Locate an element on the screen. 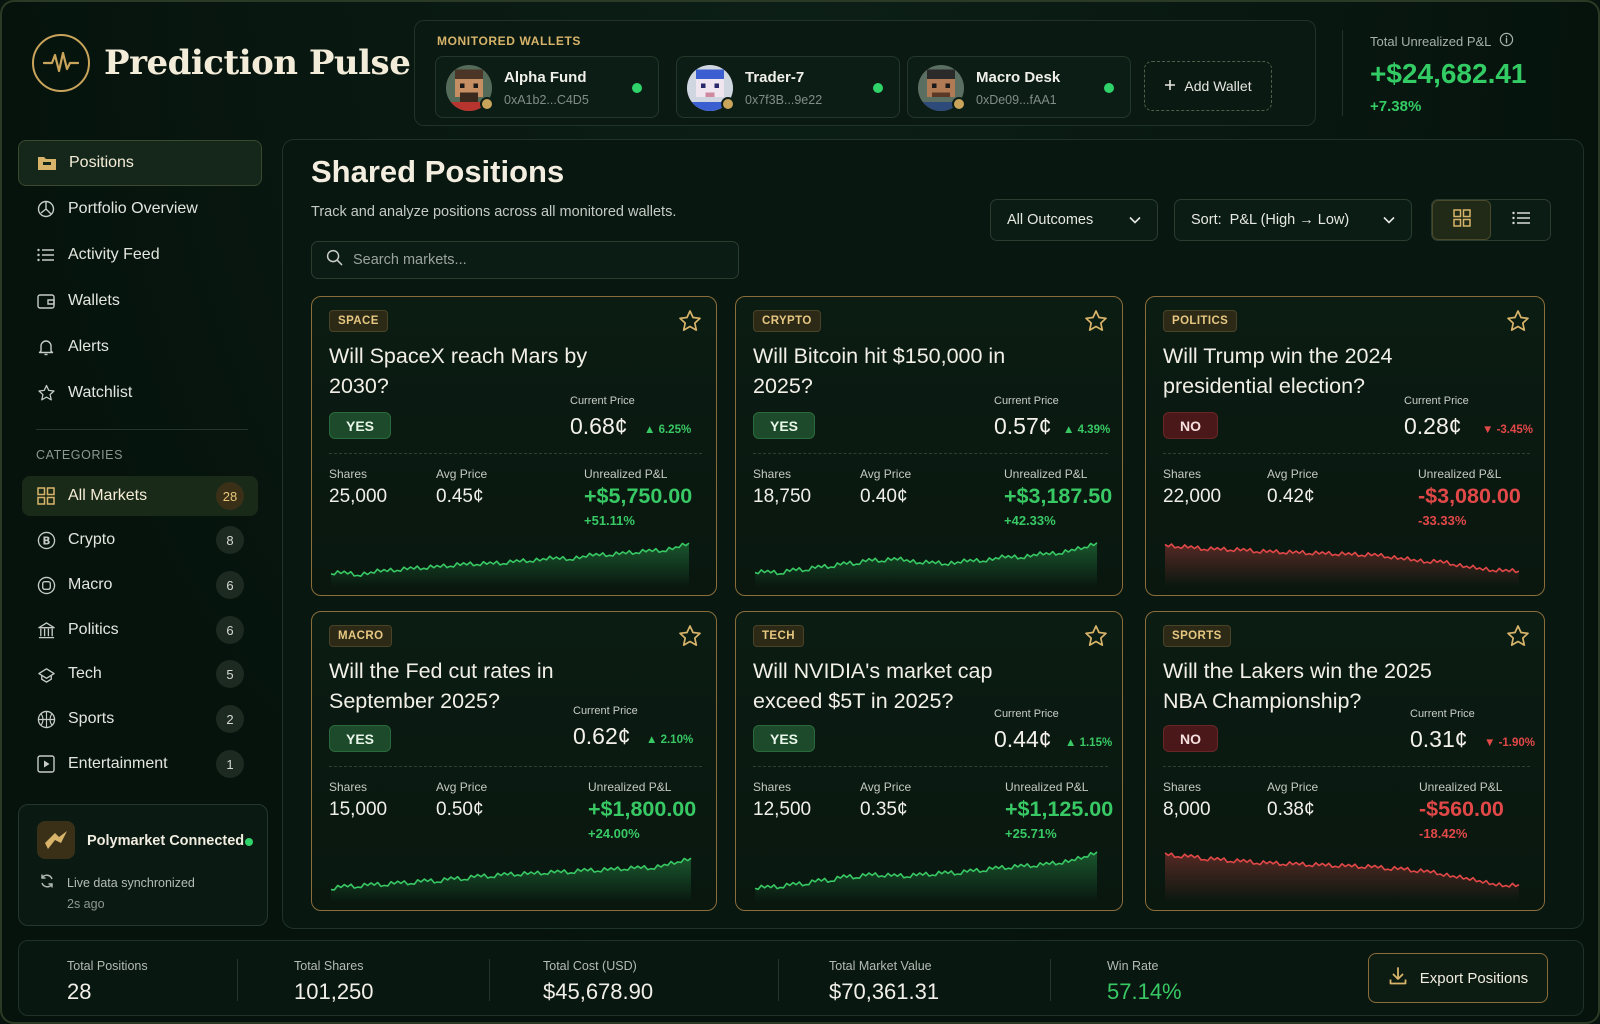  connected-status-icon is located at coordinates (249, 842).